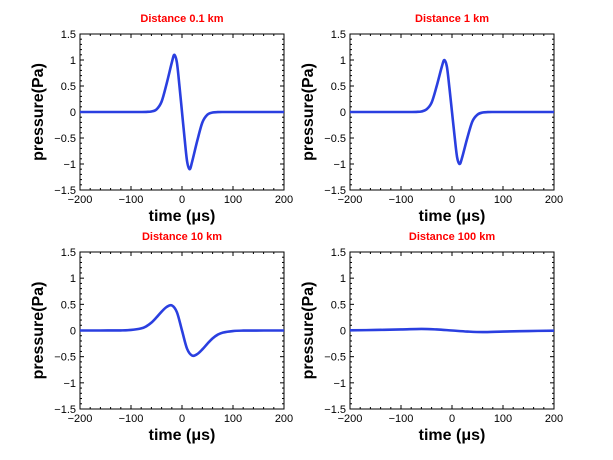  I want to click on chart-title: Distance 100 km, so click(452, 237).